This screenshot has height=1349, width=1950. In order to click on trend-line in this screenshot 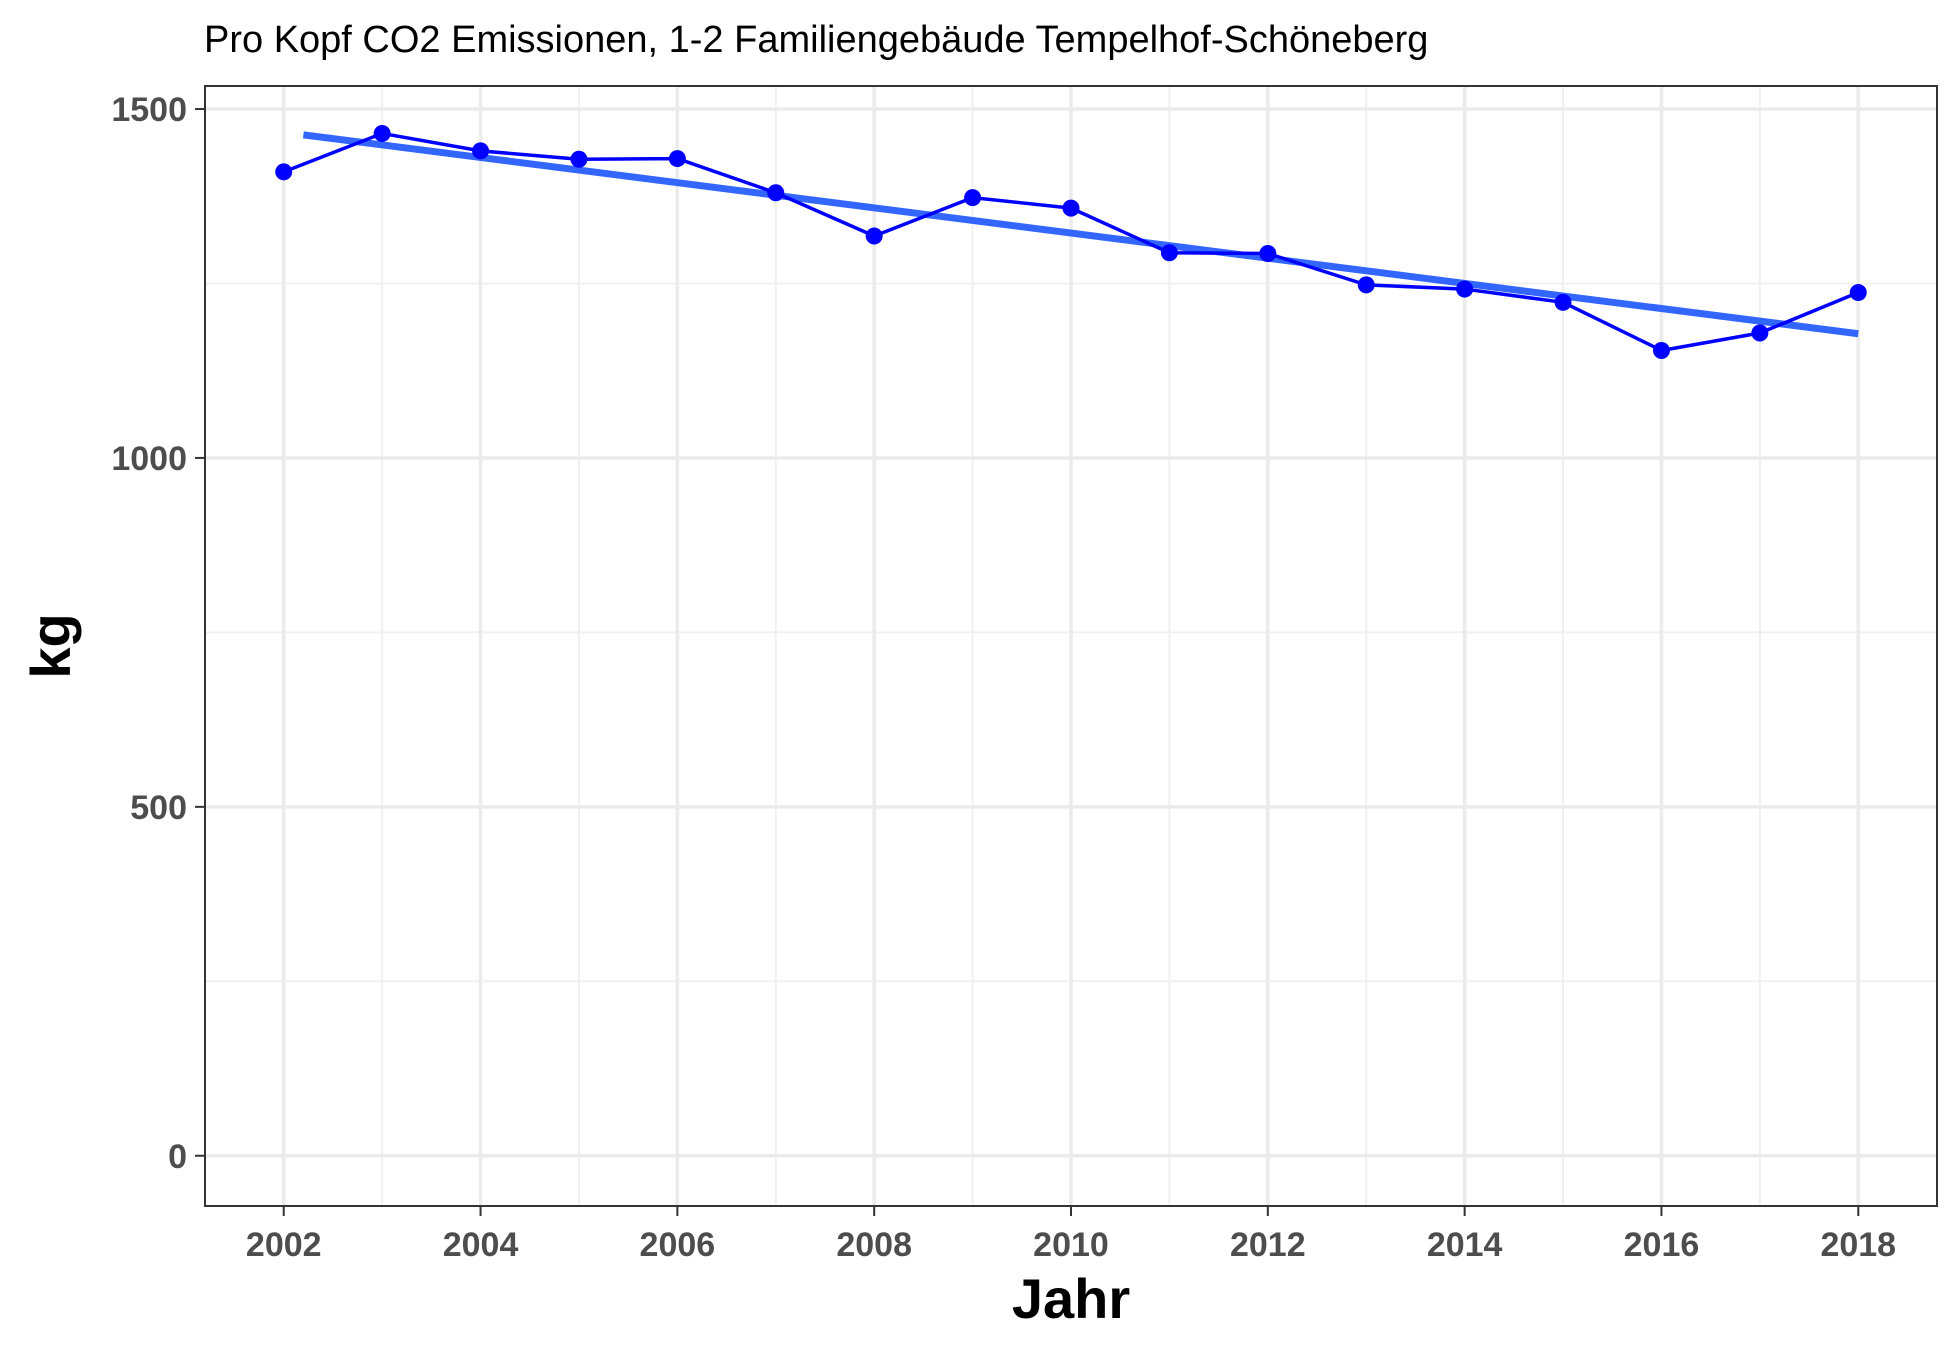, I will do `click(1080, 234)`.